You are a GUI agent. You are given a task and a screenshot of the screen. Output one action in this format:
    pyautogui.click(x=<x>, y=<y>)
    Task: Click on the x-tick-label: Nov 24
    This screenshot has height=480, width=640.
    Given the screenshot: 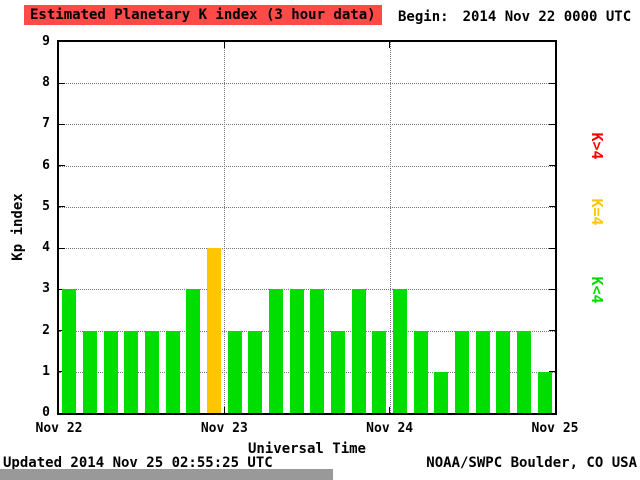 What is the action you would take?
    pyautogui.click(x=390, y=428)
    